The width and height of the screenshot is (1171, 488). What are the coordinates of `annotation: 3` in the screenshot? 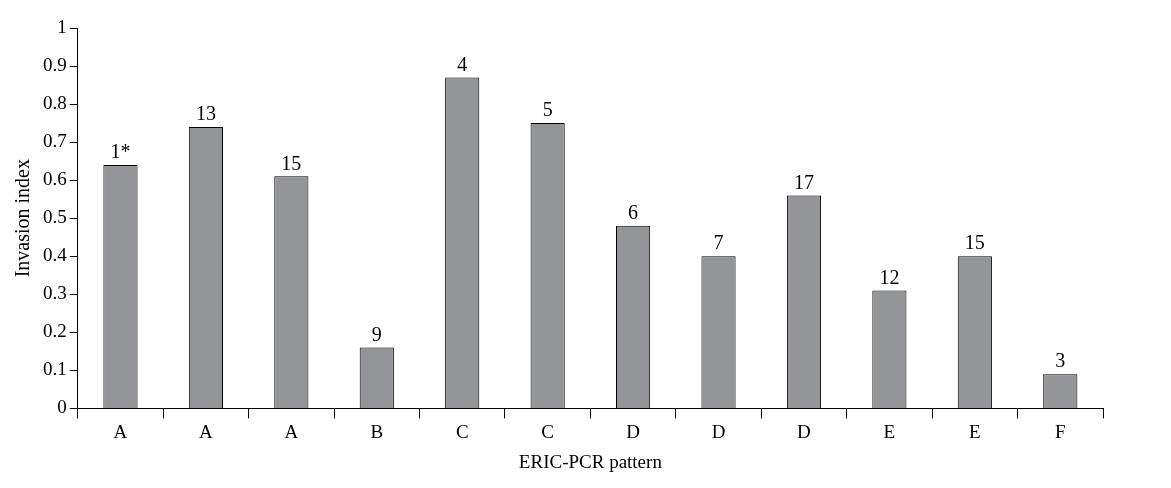 It's located at (1060, 360).